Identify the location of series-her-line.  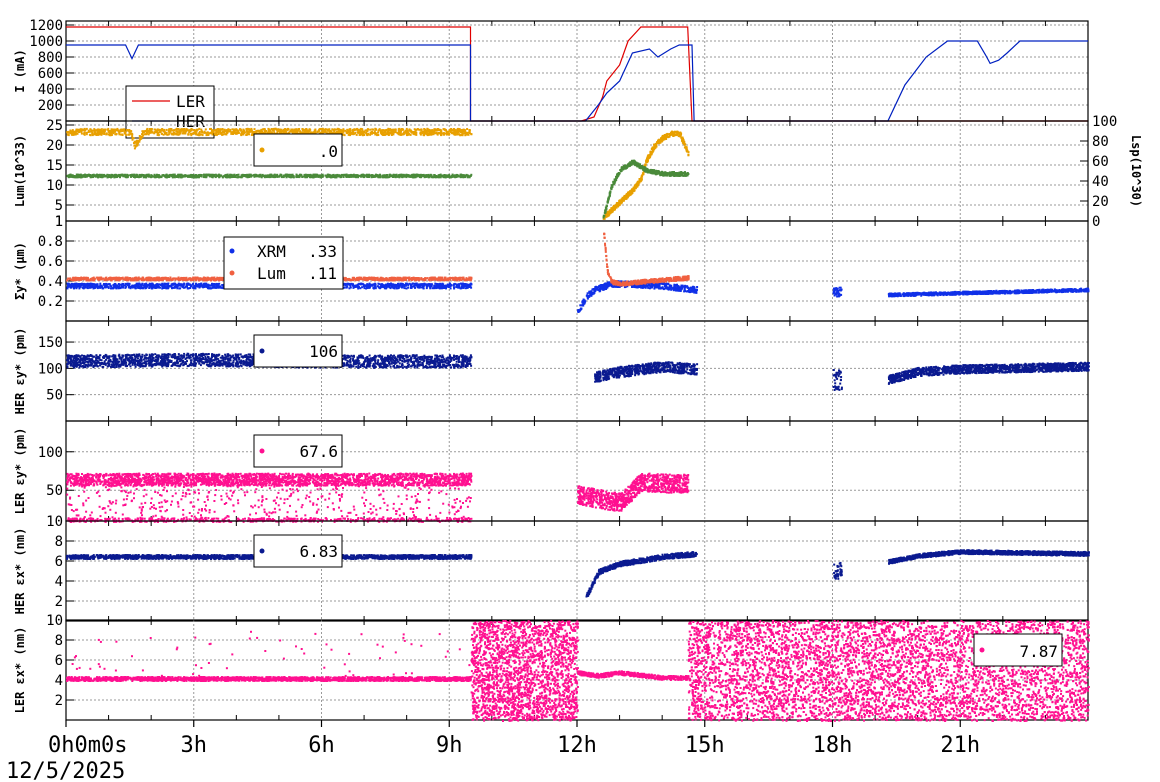
(577, 81).